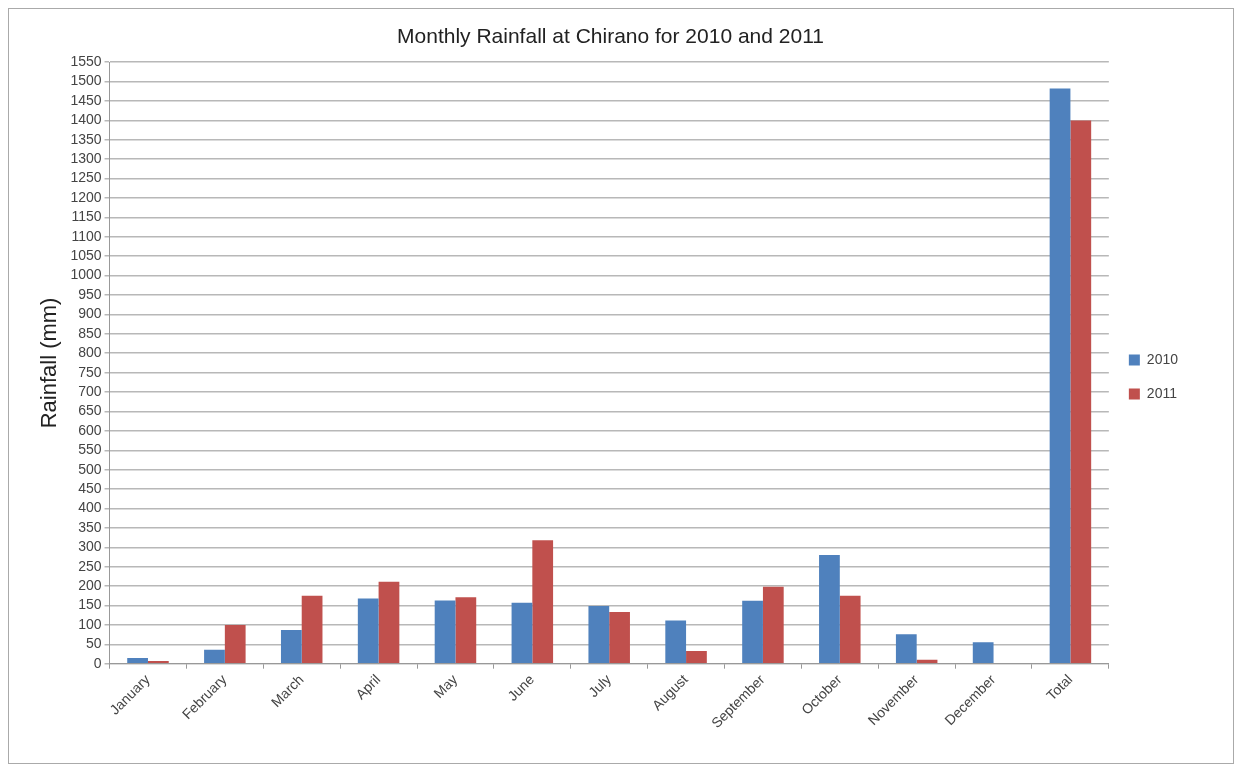  I want to click on y-tick-label: 1500, so click(86, 80).